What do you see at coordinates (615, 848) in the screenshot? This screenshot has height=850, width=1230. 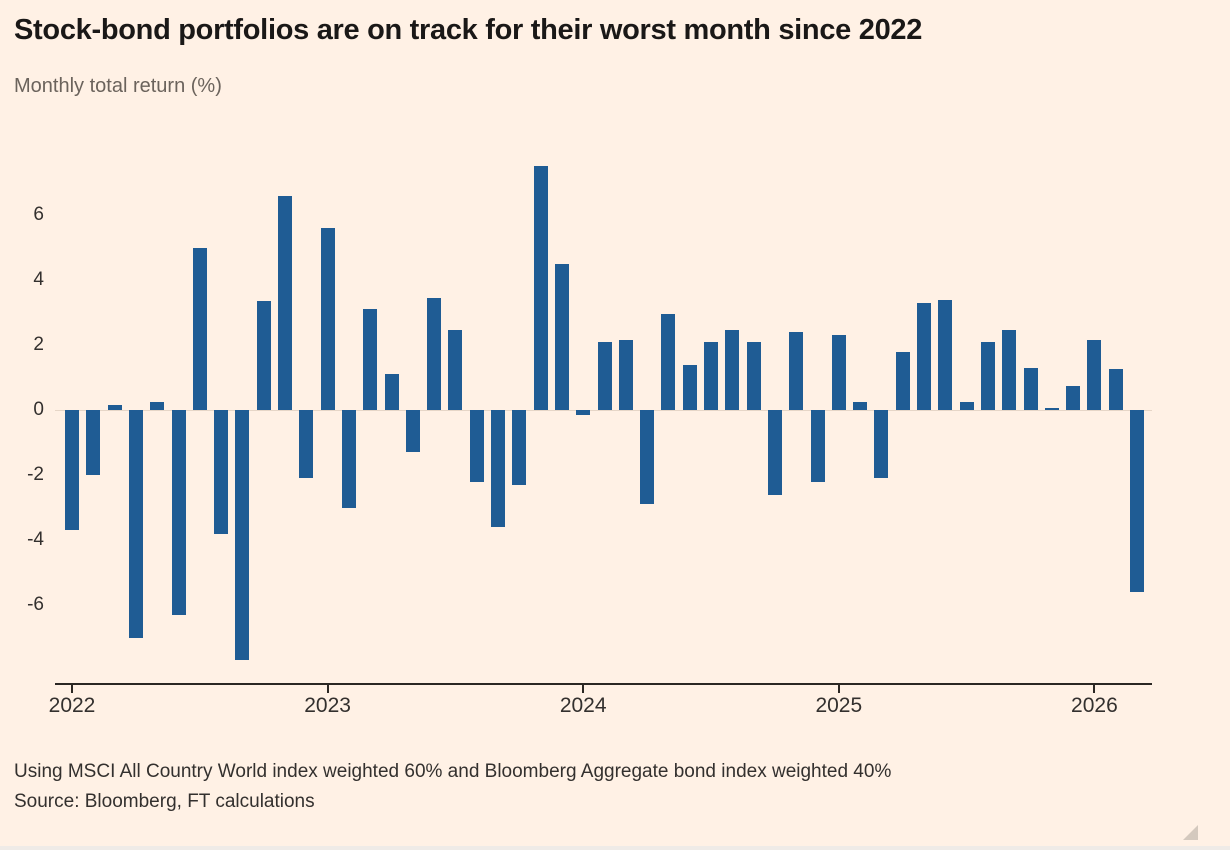 I see `bottom-edge` at bounding box center [615, 848].